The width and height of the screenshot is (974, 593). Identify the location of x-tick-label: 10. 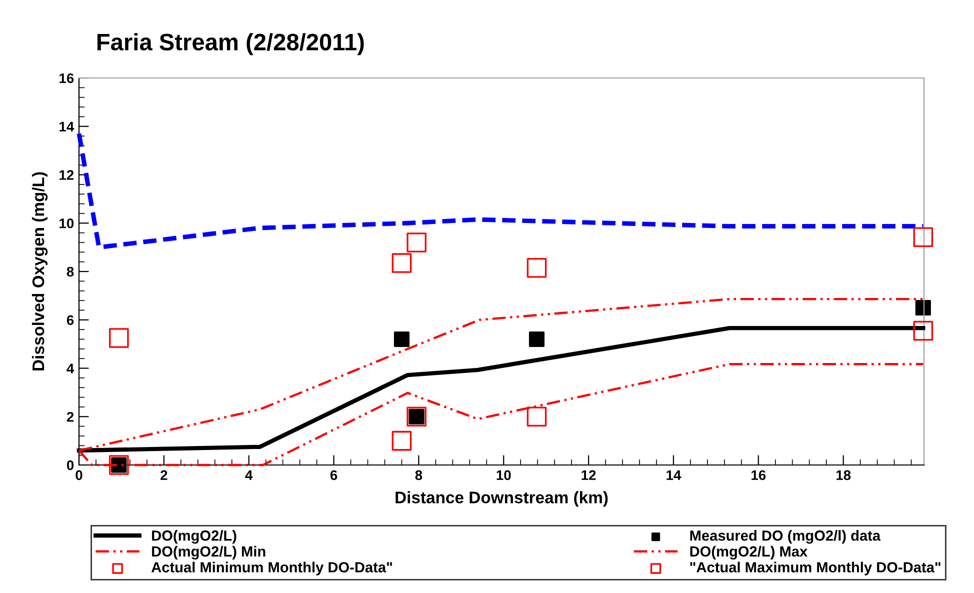
(503, 475).